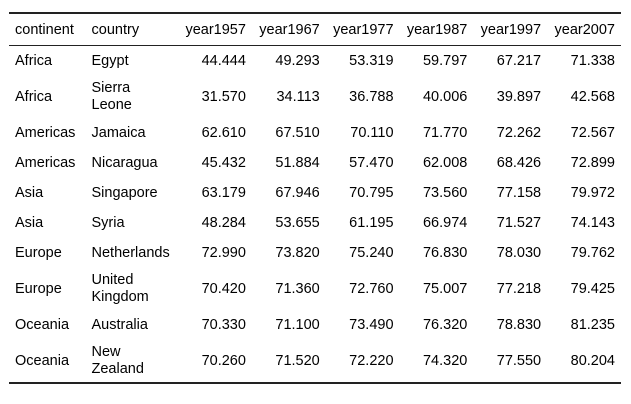 The height and width of the screenshot is (404, 631). I want to click on cell-year1977: 57.470, so click(371, 162).